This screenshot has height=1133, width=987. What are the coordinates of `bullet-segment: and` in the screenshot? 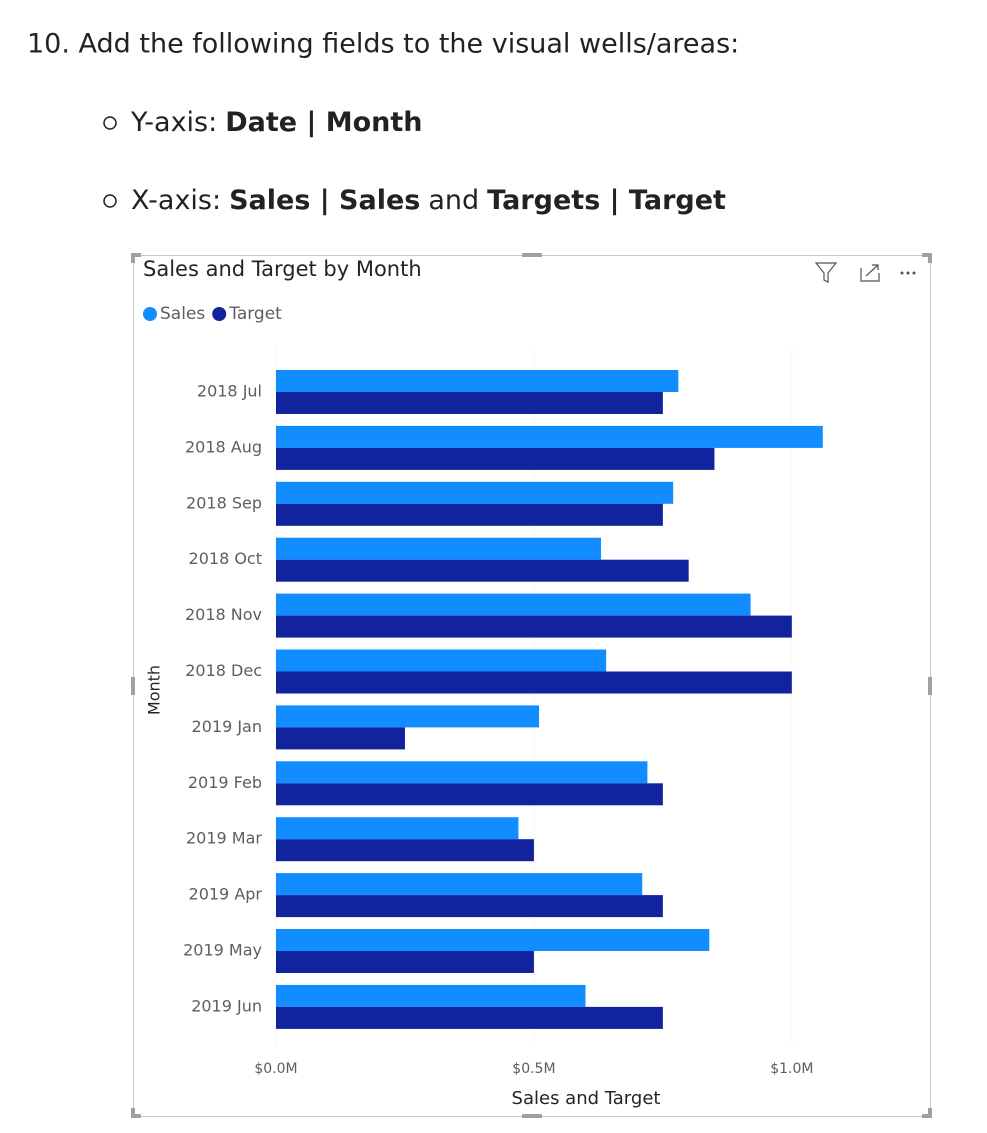 It's located at (453, 200).